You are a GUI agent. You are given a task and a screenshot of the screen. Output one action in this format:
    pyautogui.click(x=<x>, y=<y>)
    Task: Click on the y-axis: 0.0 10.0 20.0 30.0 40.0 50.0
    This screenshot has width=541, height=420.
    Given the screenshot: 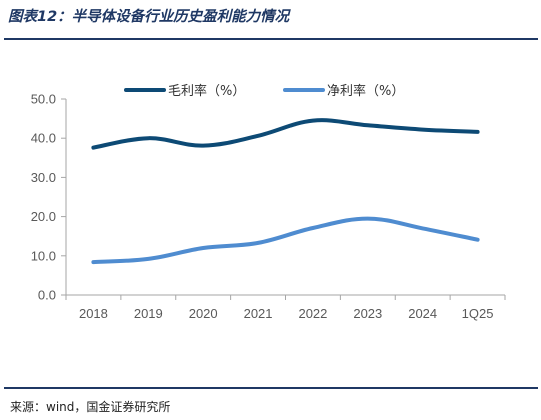 What is the action you would take?
    pyautogui.click(x=49, y=197)
    